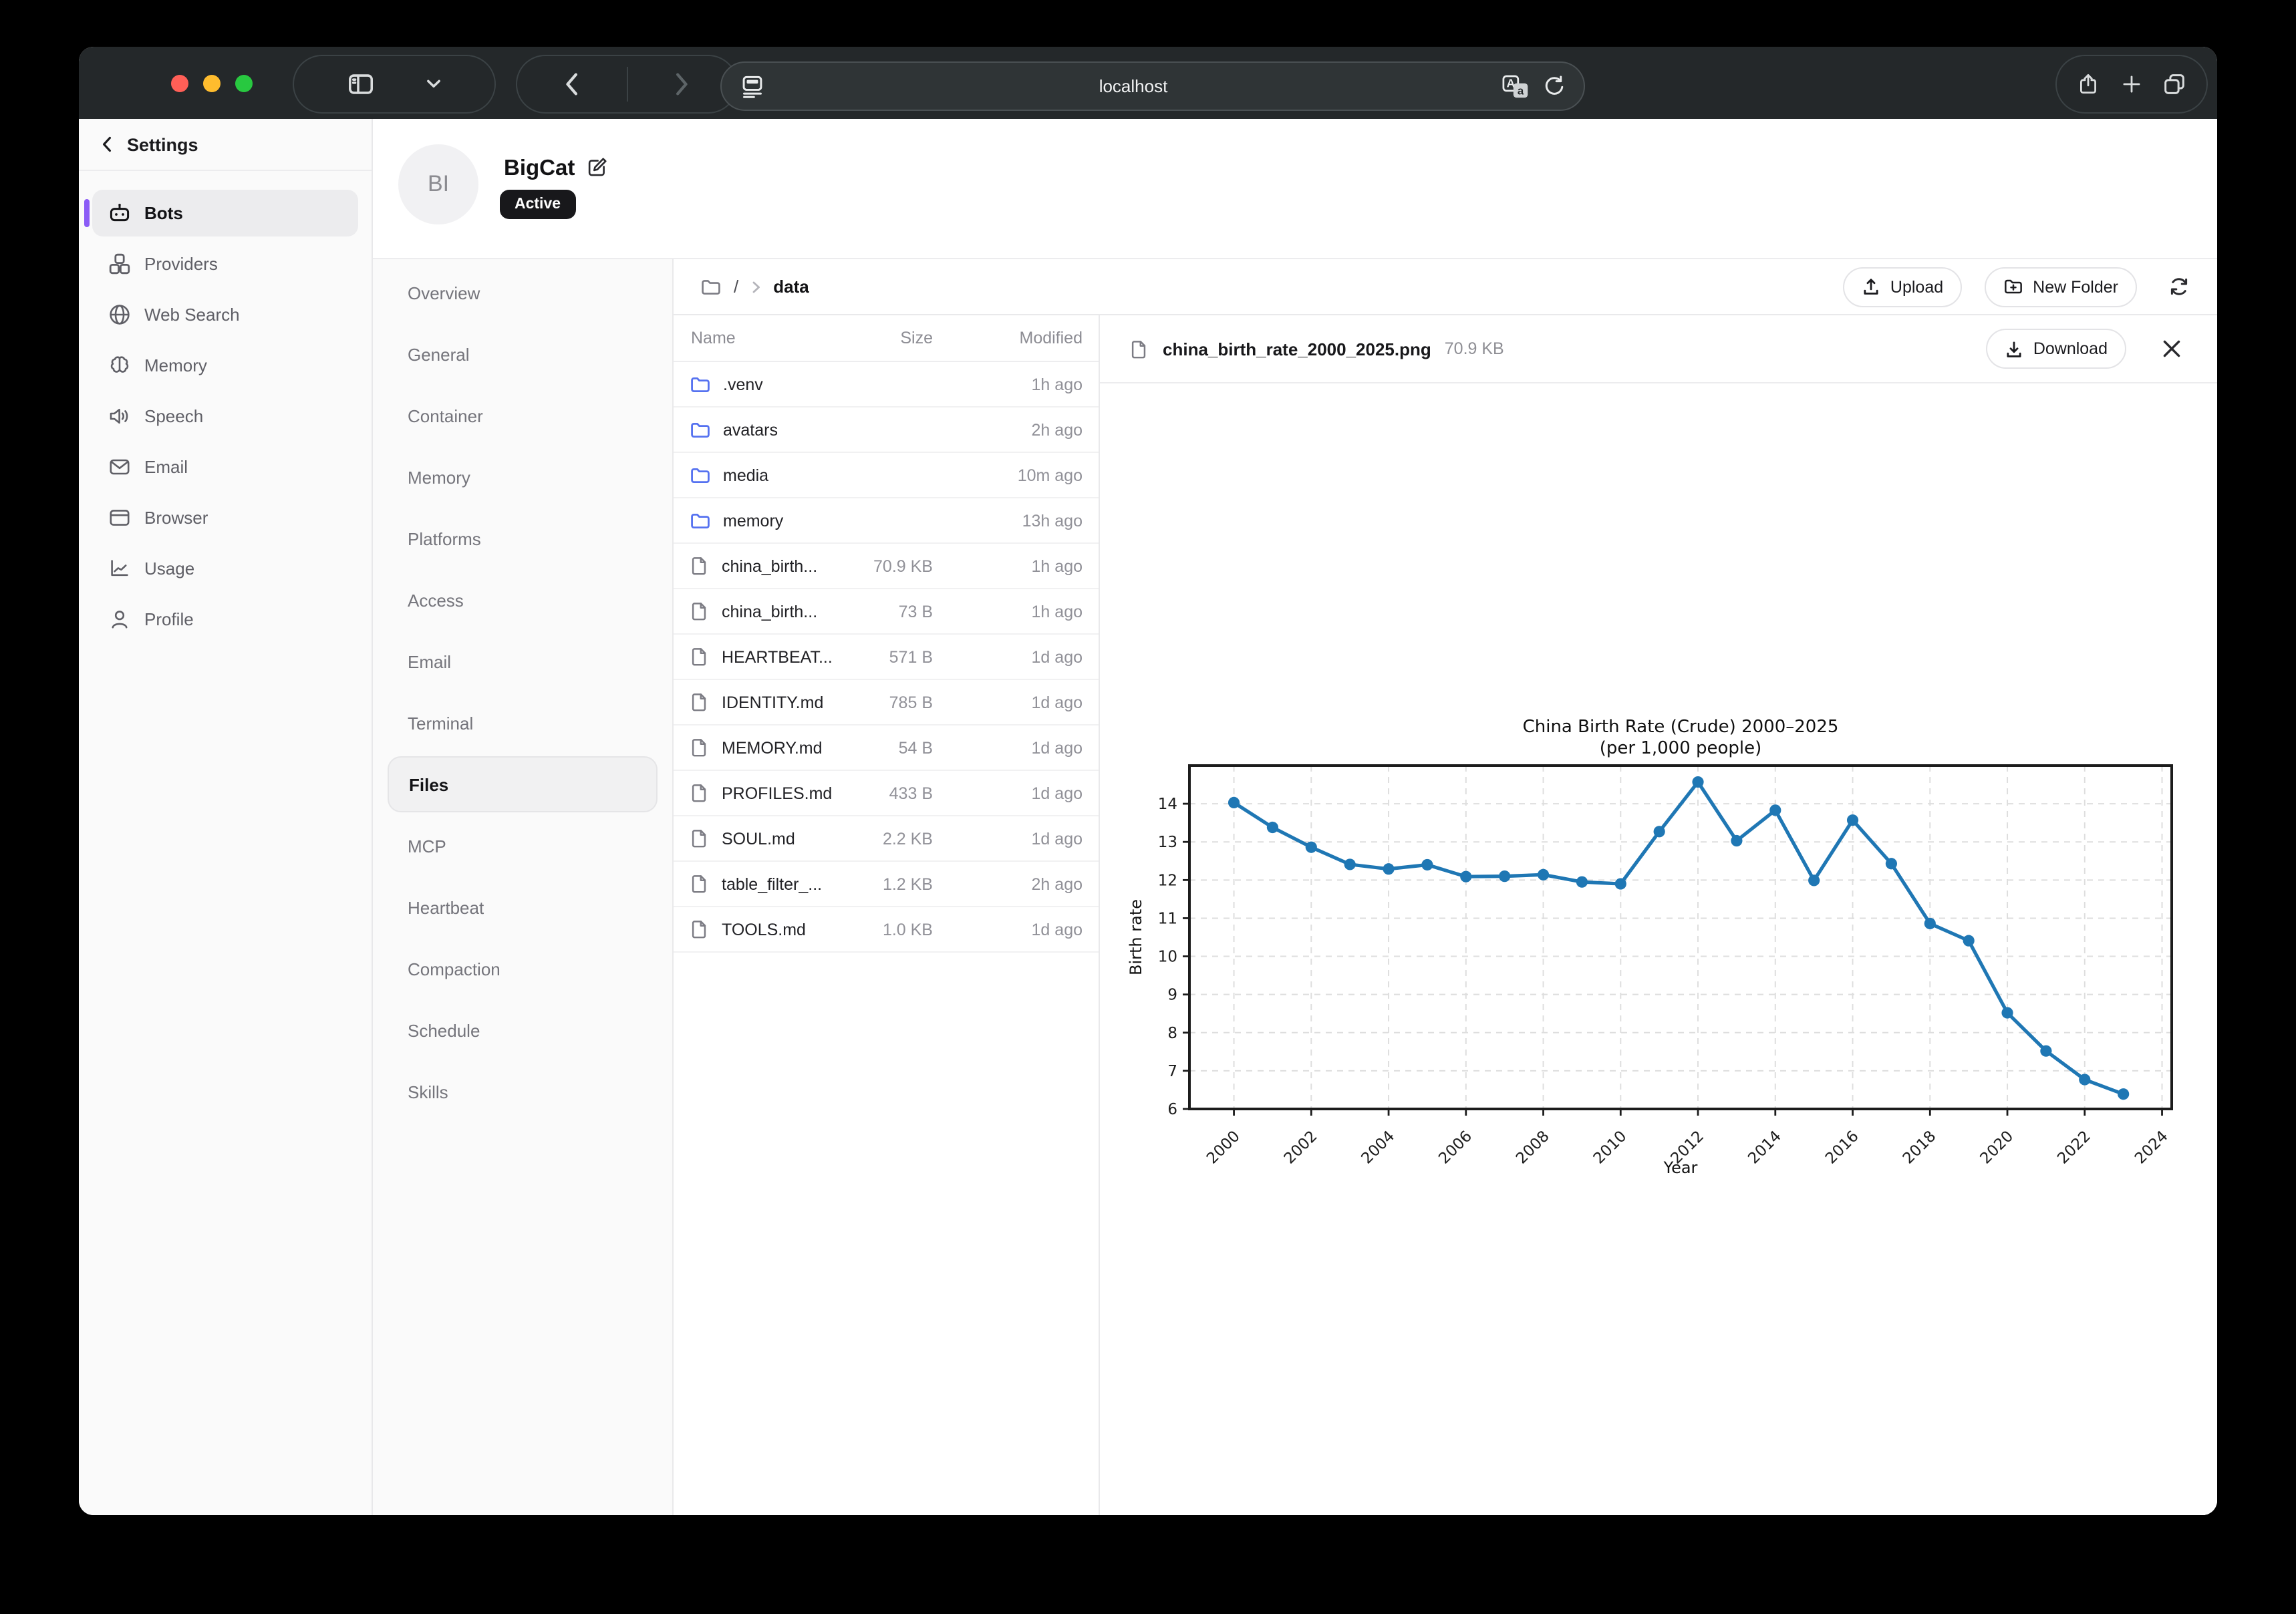  Describe the element at coordinates (903, 565) in the screenshot. I see `file-size: 70.9 KB` at that location.